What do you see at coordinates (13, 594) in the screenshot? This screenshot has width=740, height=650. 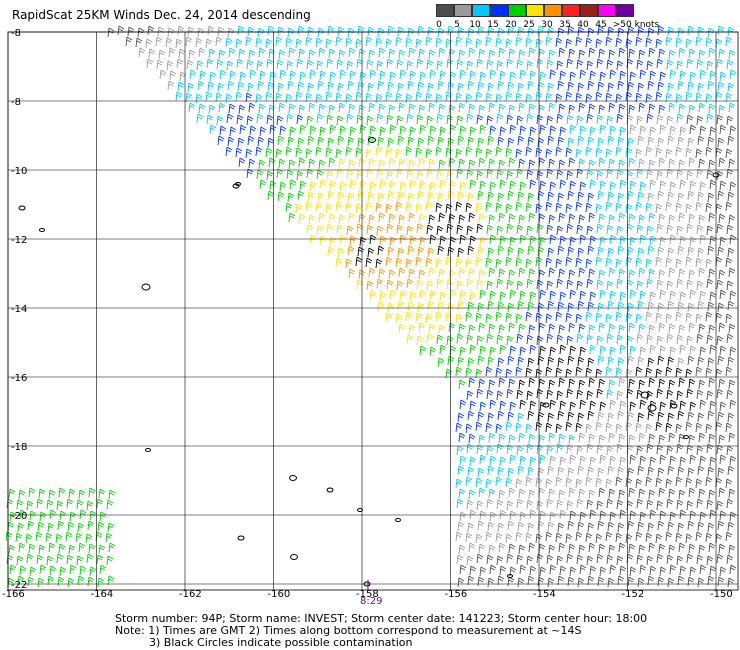 I see `longitude-label: -166` at bounding box center [13, 594].